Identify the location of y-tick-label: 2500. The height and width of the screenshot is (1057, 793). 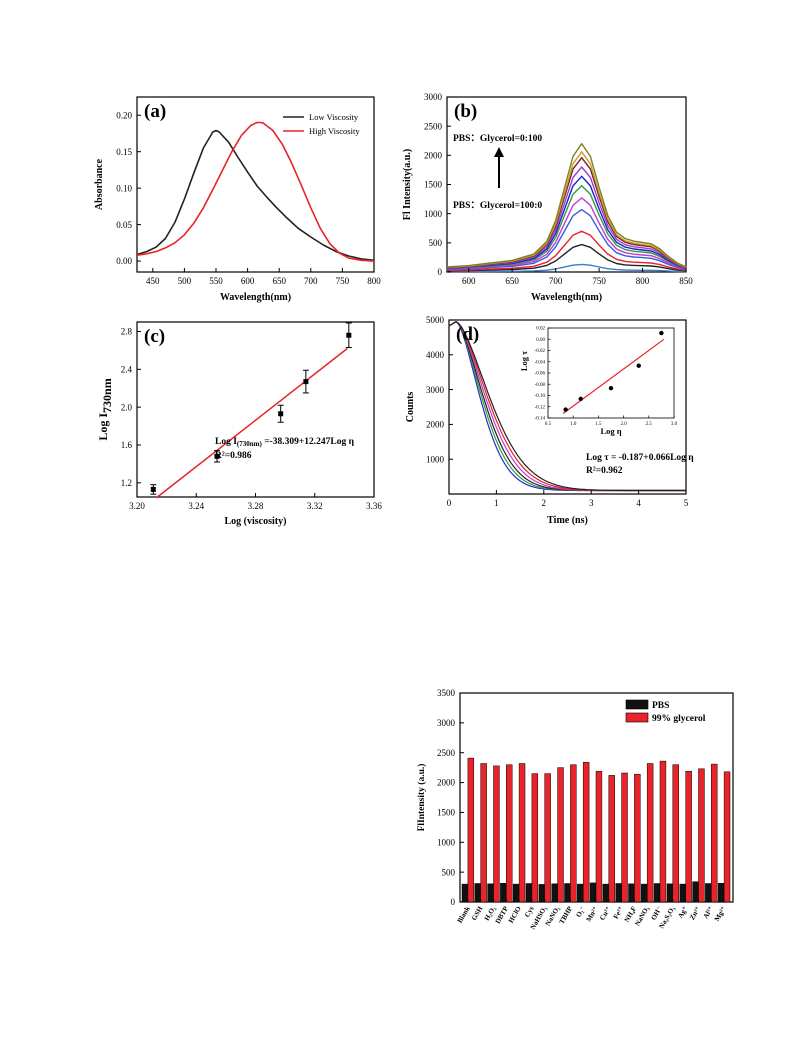
(446, 753).